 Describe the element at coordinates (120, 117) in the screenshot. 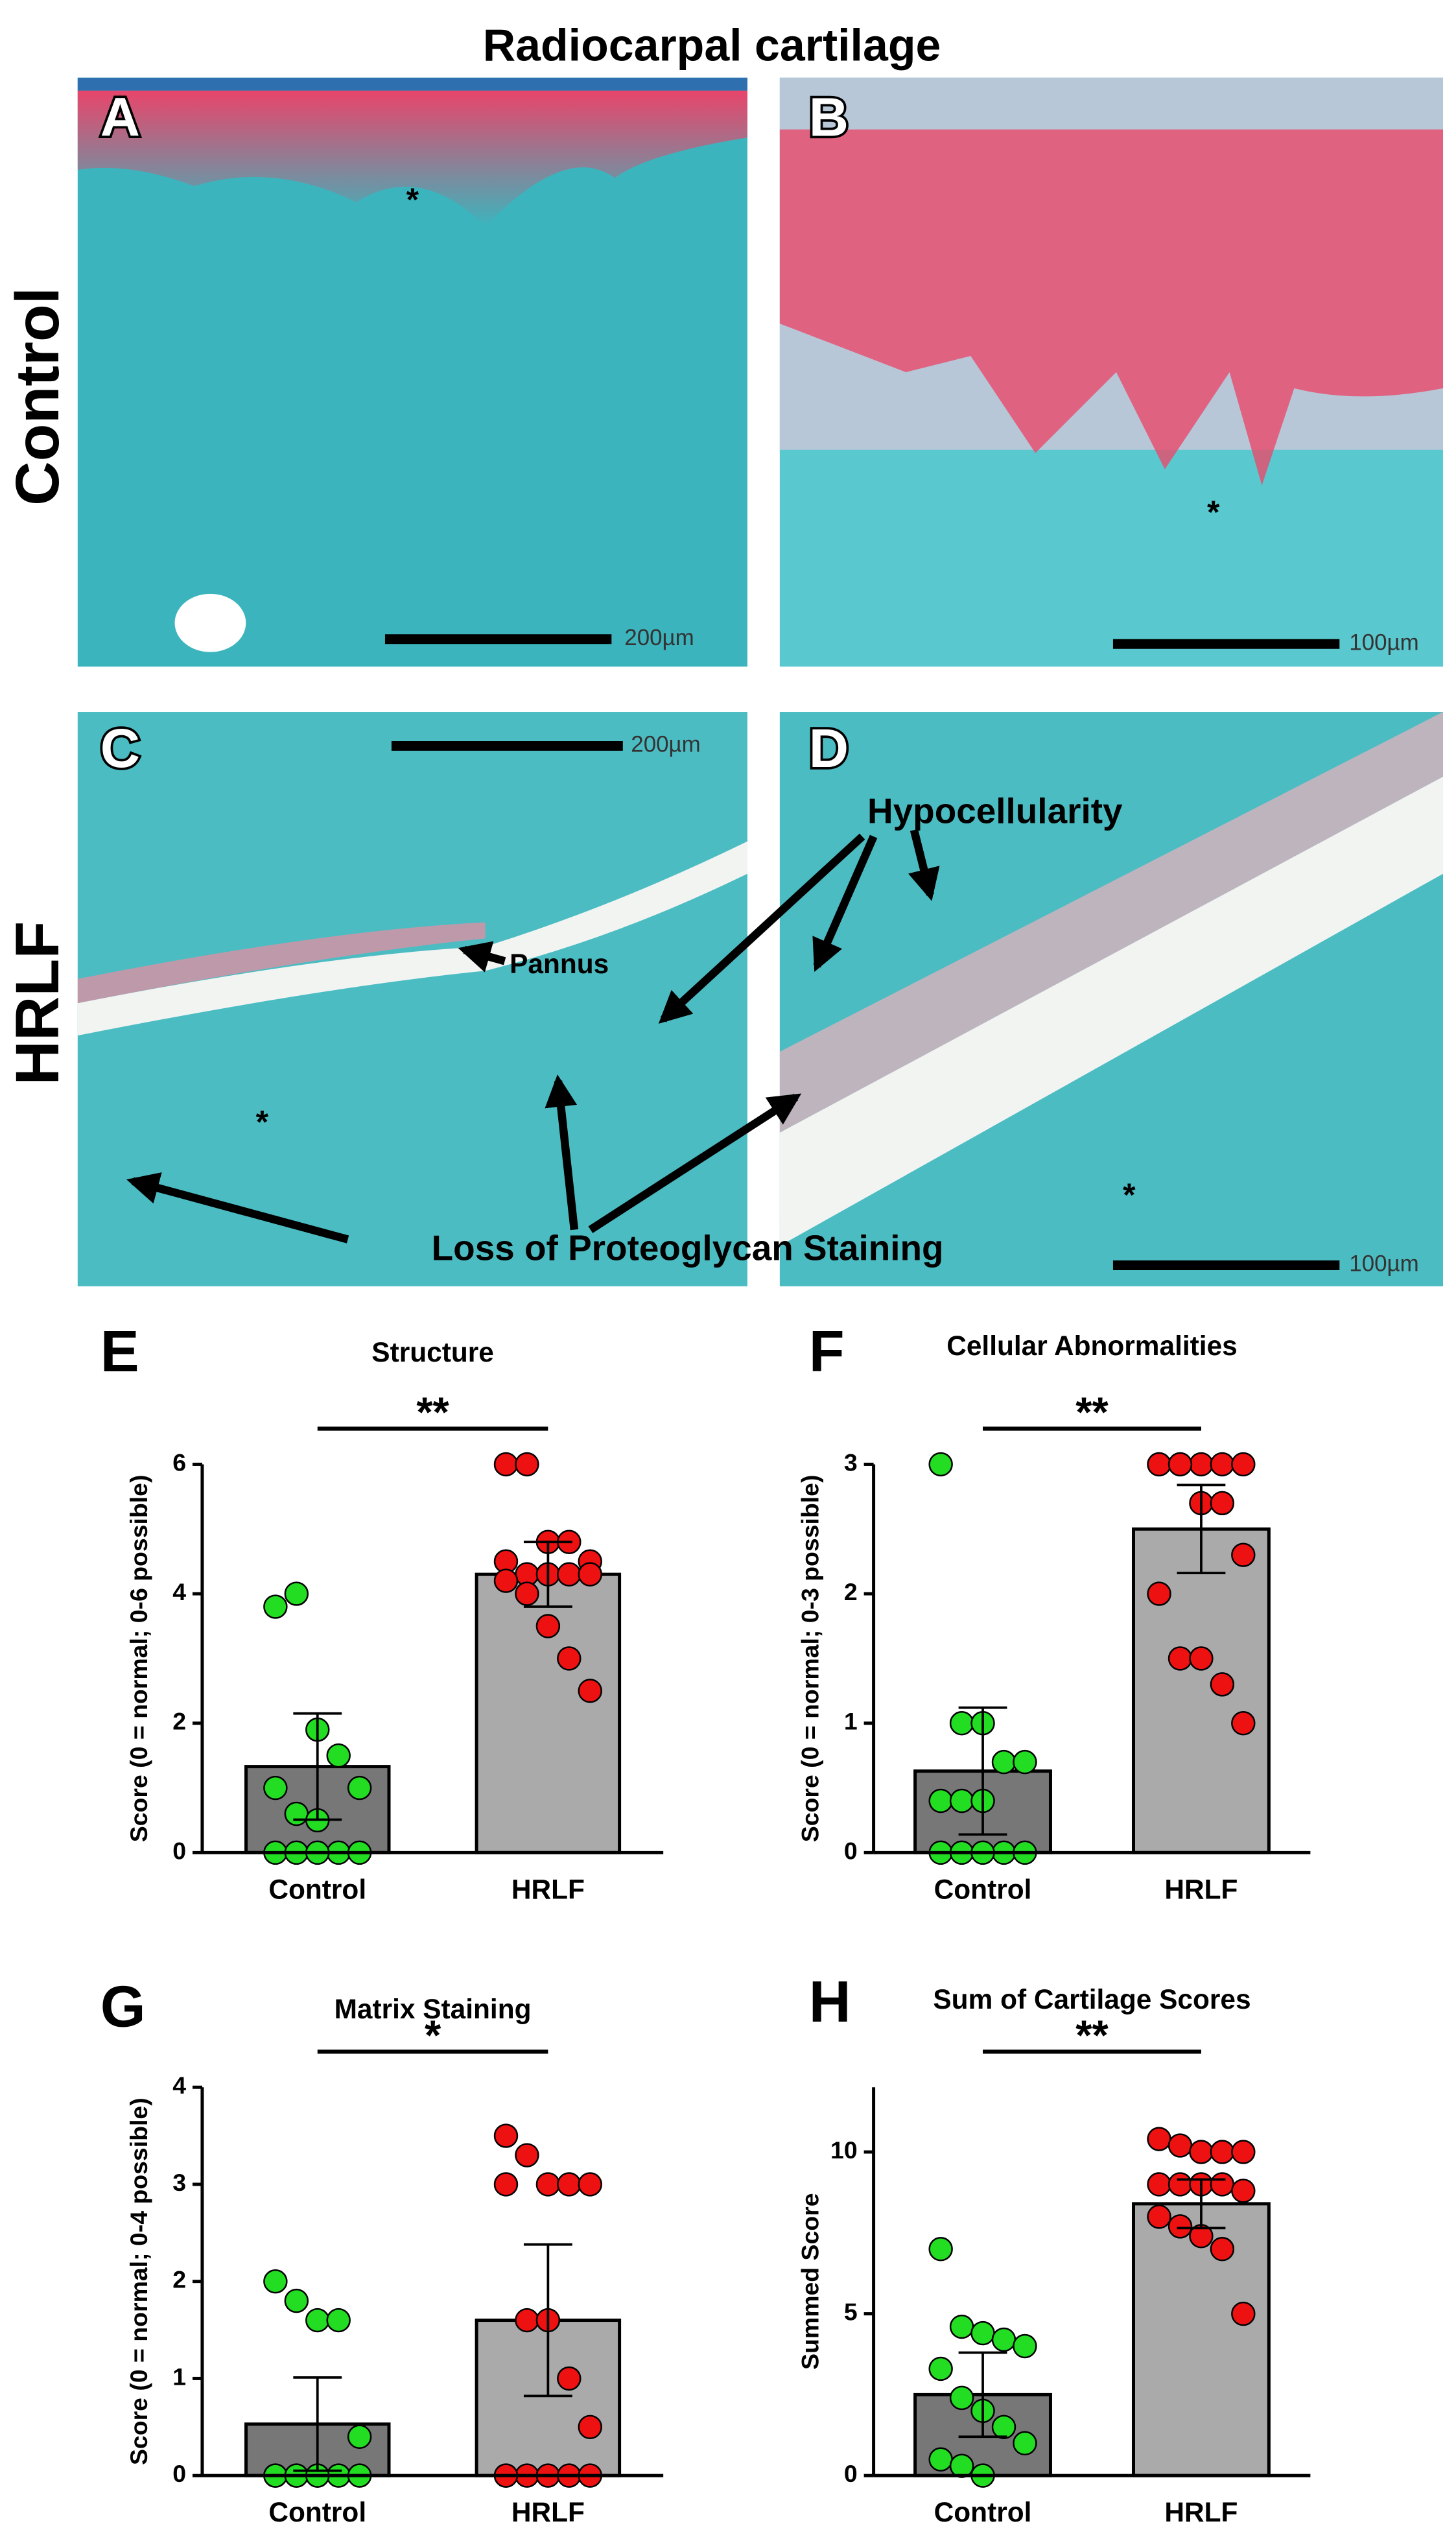

I see `panel-letter: A` at that location.